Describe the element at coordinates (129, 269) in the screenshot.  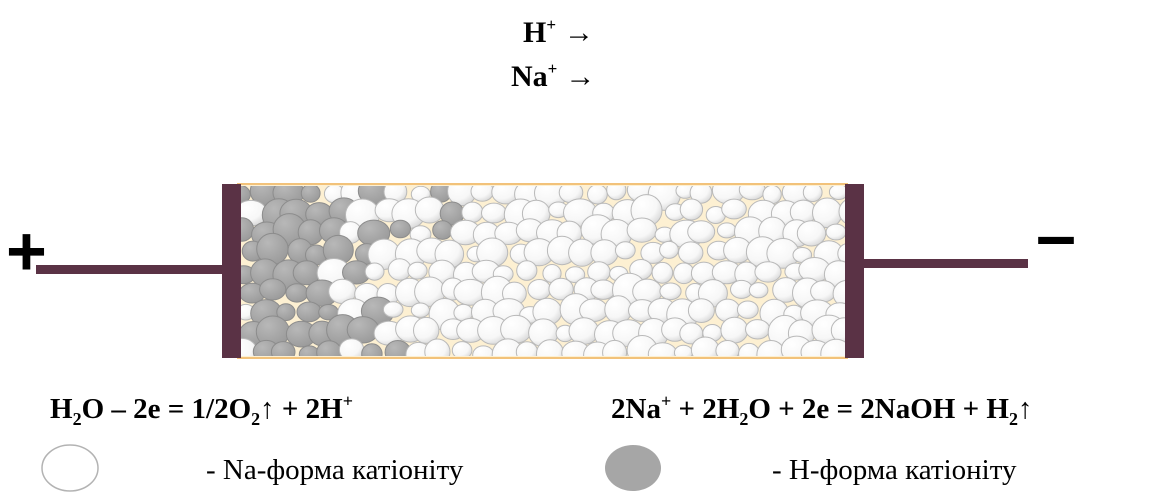
I see `anode-wire` at that location.